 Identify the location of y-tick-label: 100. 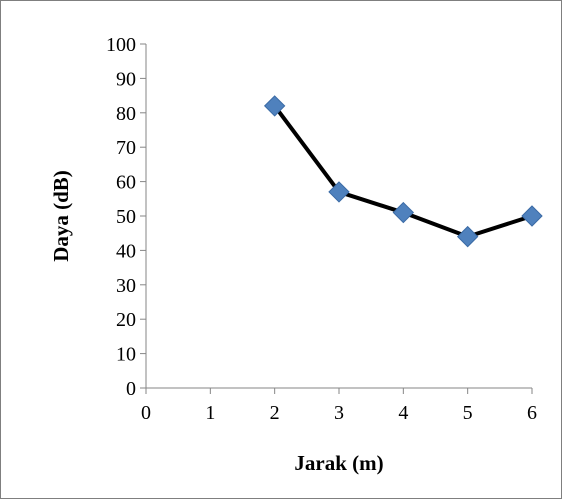
(121, 45).